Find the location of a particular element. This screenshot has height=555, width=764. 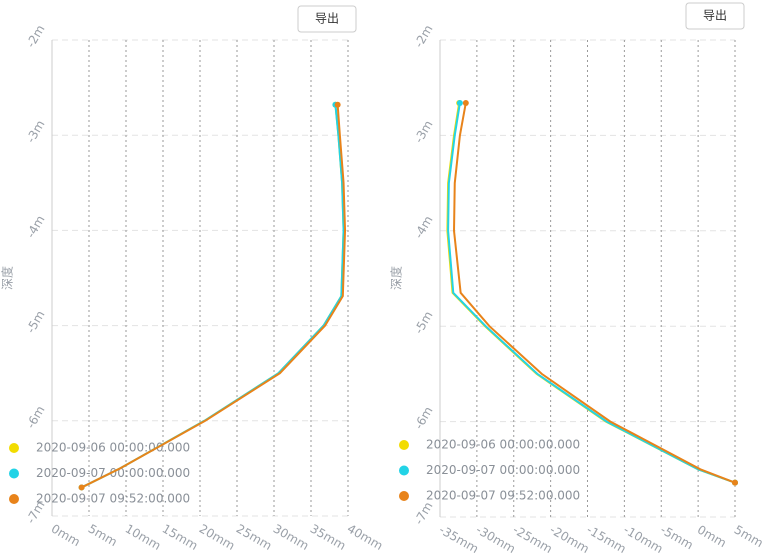

x-tick-label: -10mm is located at coordinates (643, 539).